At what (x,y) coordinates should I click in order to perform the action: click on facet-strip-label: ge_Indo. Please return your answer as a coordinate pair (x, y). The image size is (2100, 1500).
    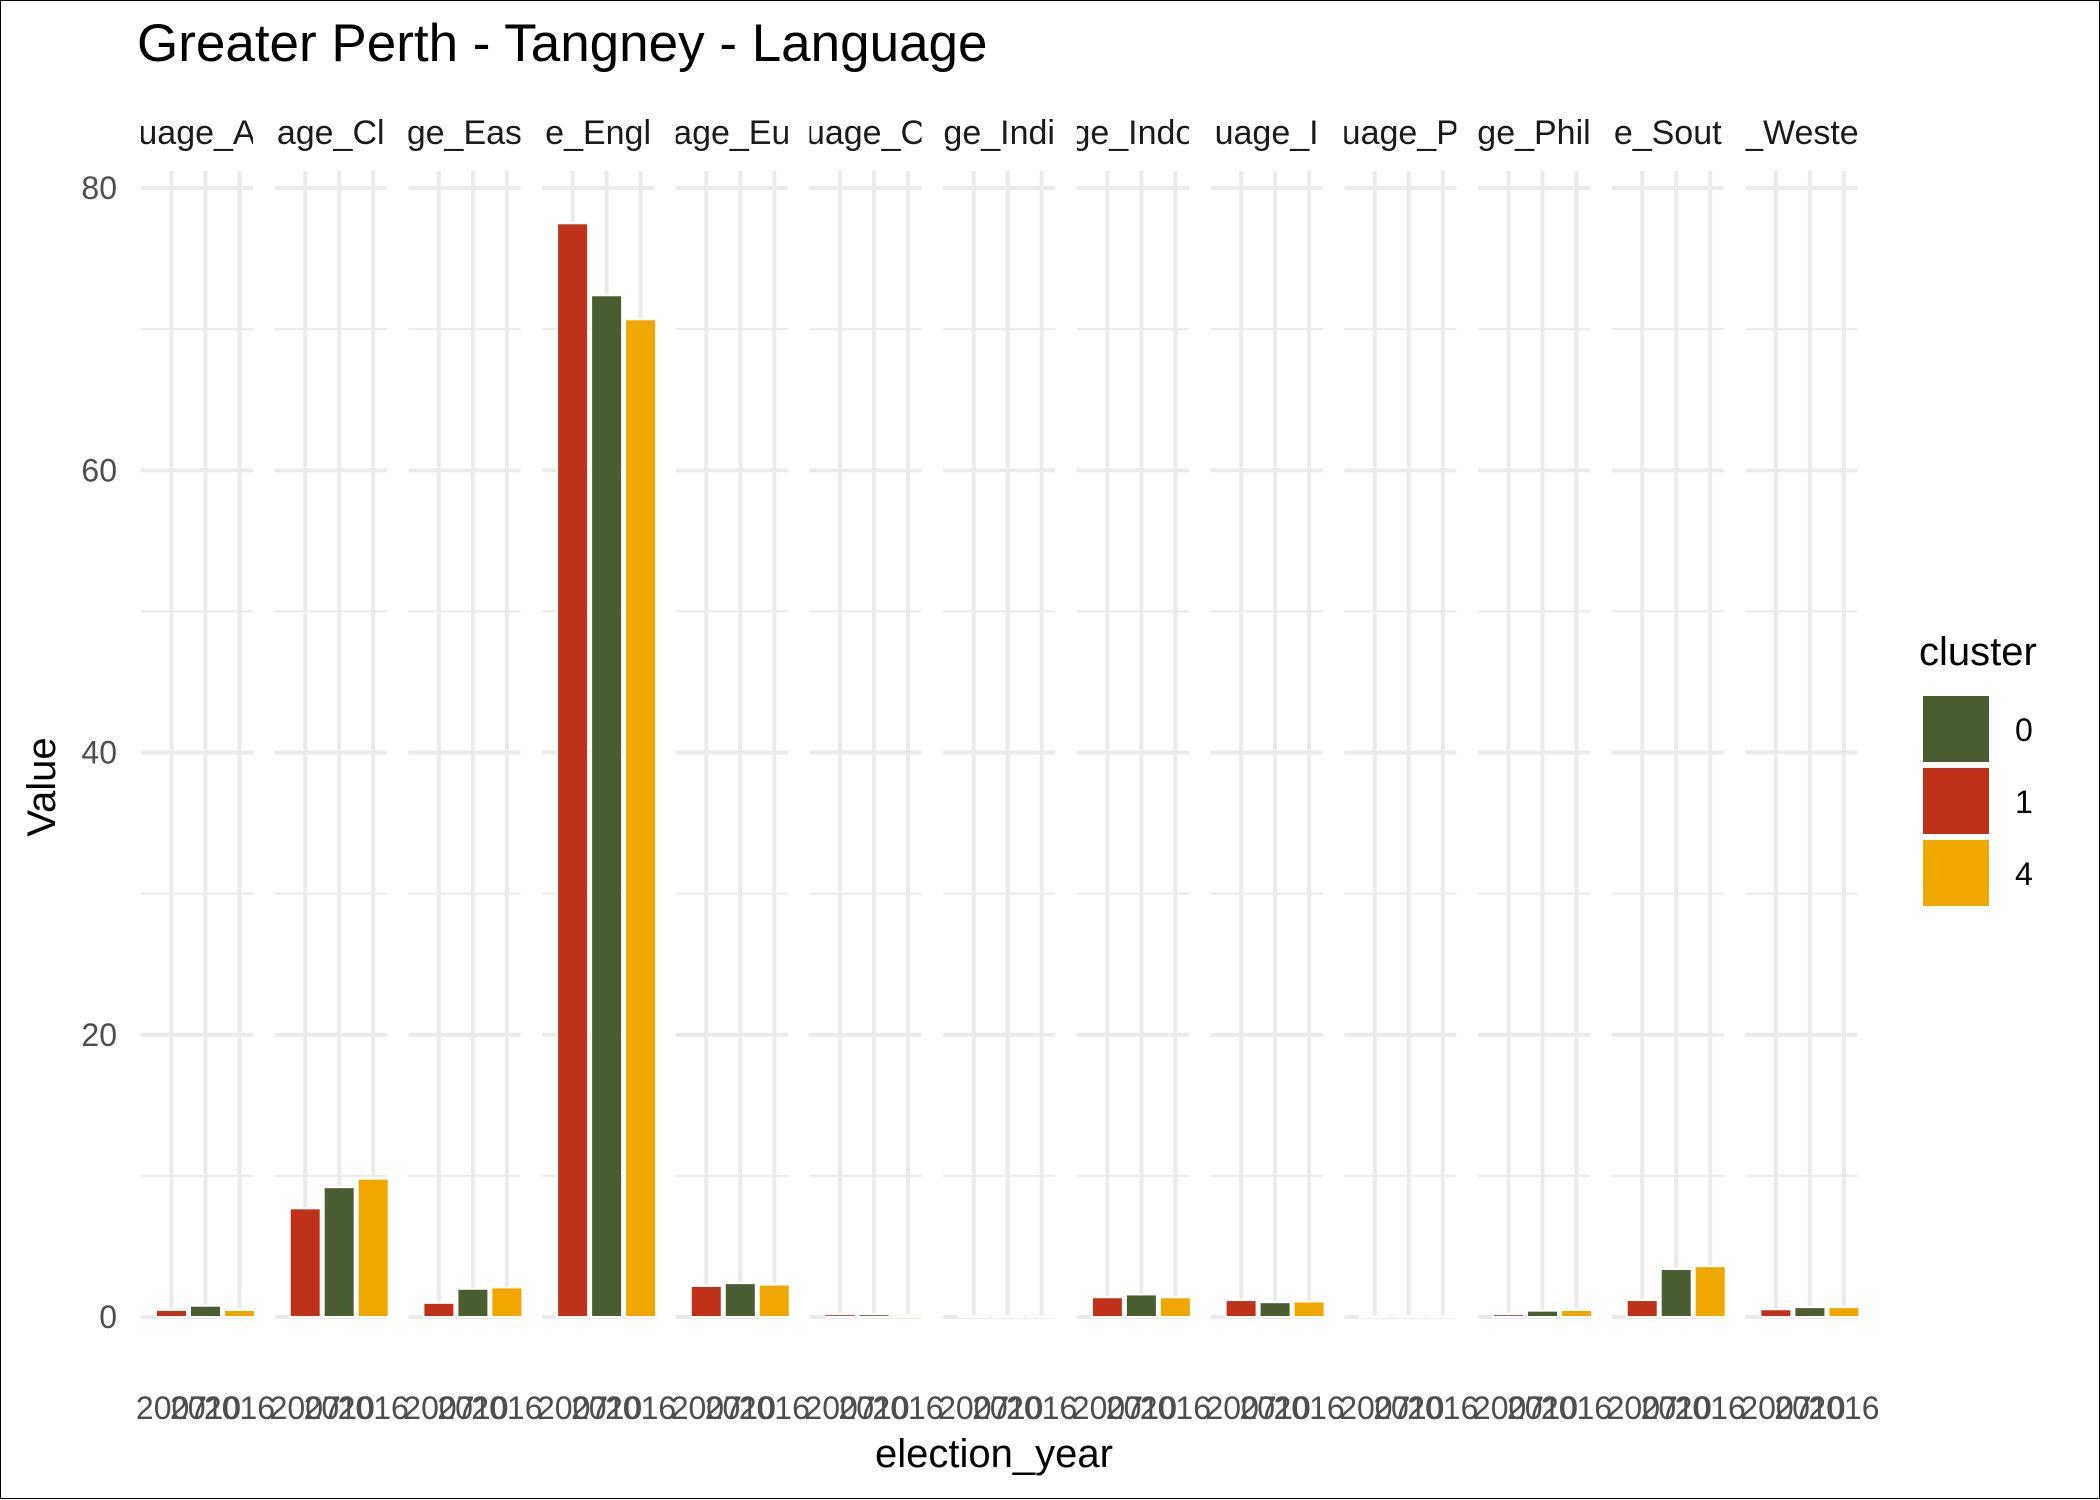
    Looking at the image, I should click on (1132, 133).